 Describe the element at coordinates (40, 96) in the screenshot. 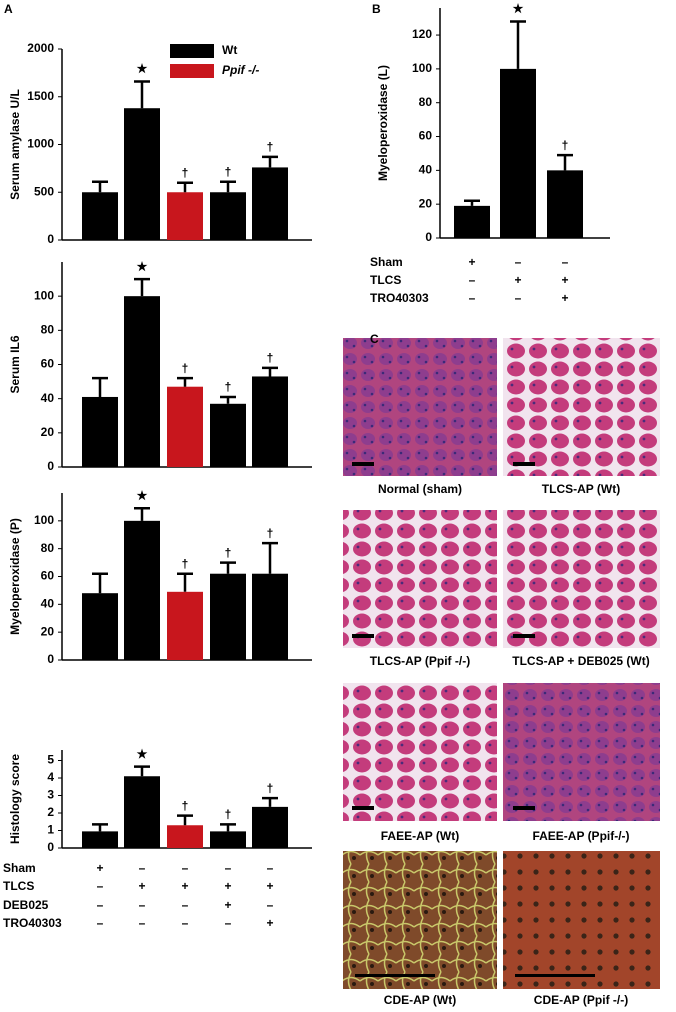

I see `y-tick-label: 1500` at that location.